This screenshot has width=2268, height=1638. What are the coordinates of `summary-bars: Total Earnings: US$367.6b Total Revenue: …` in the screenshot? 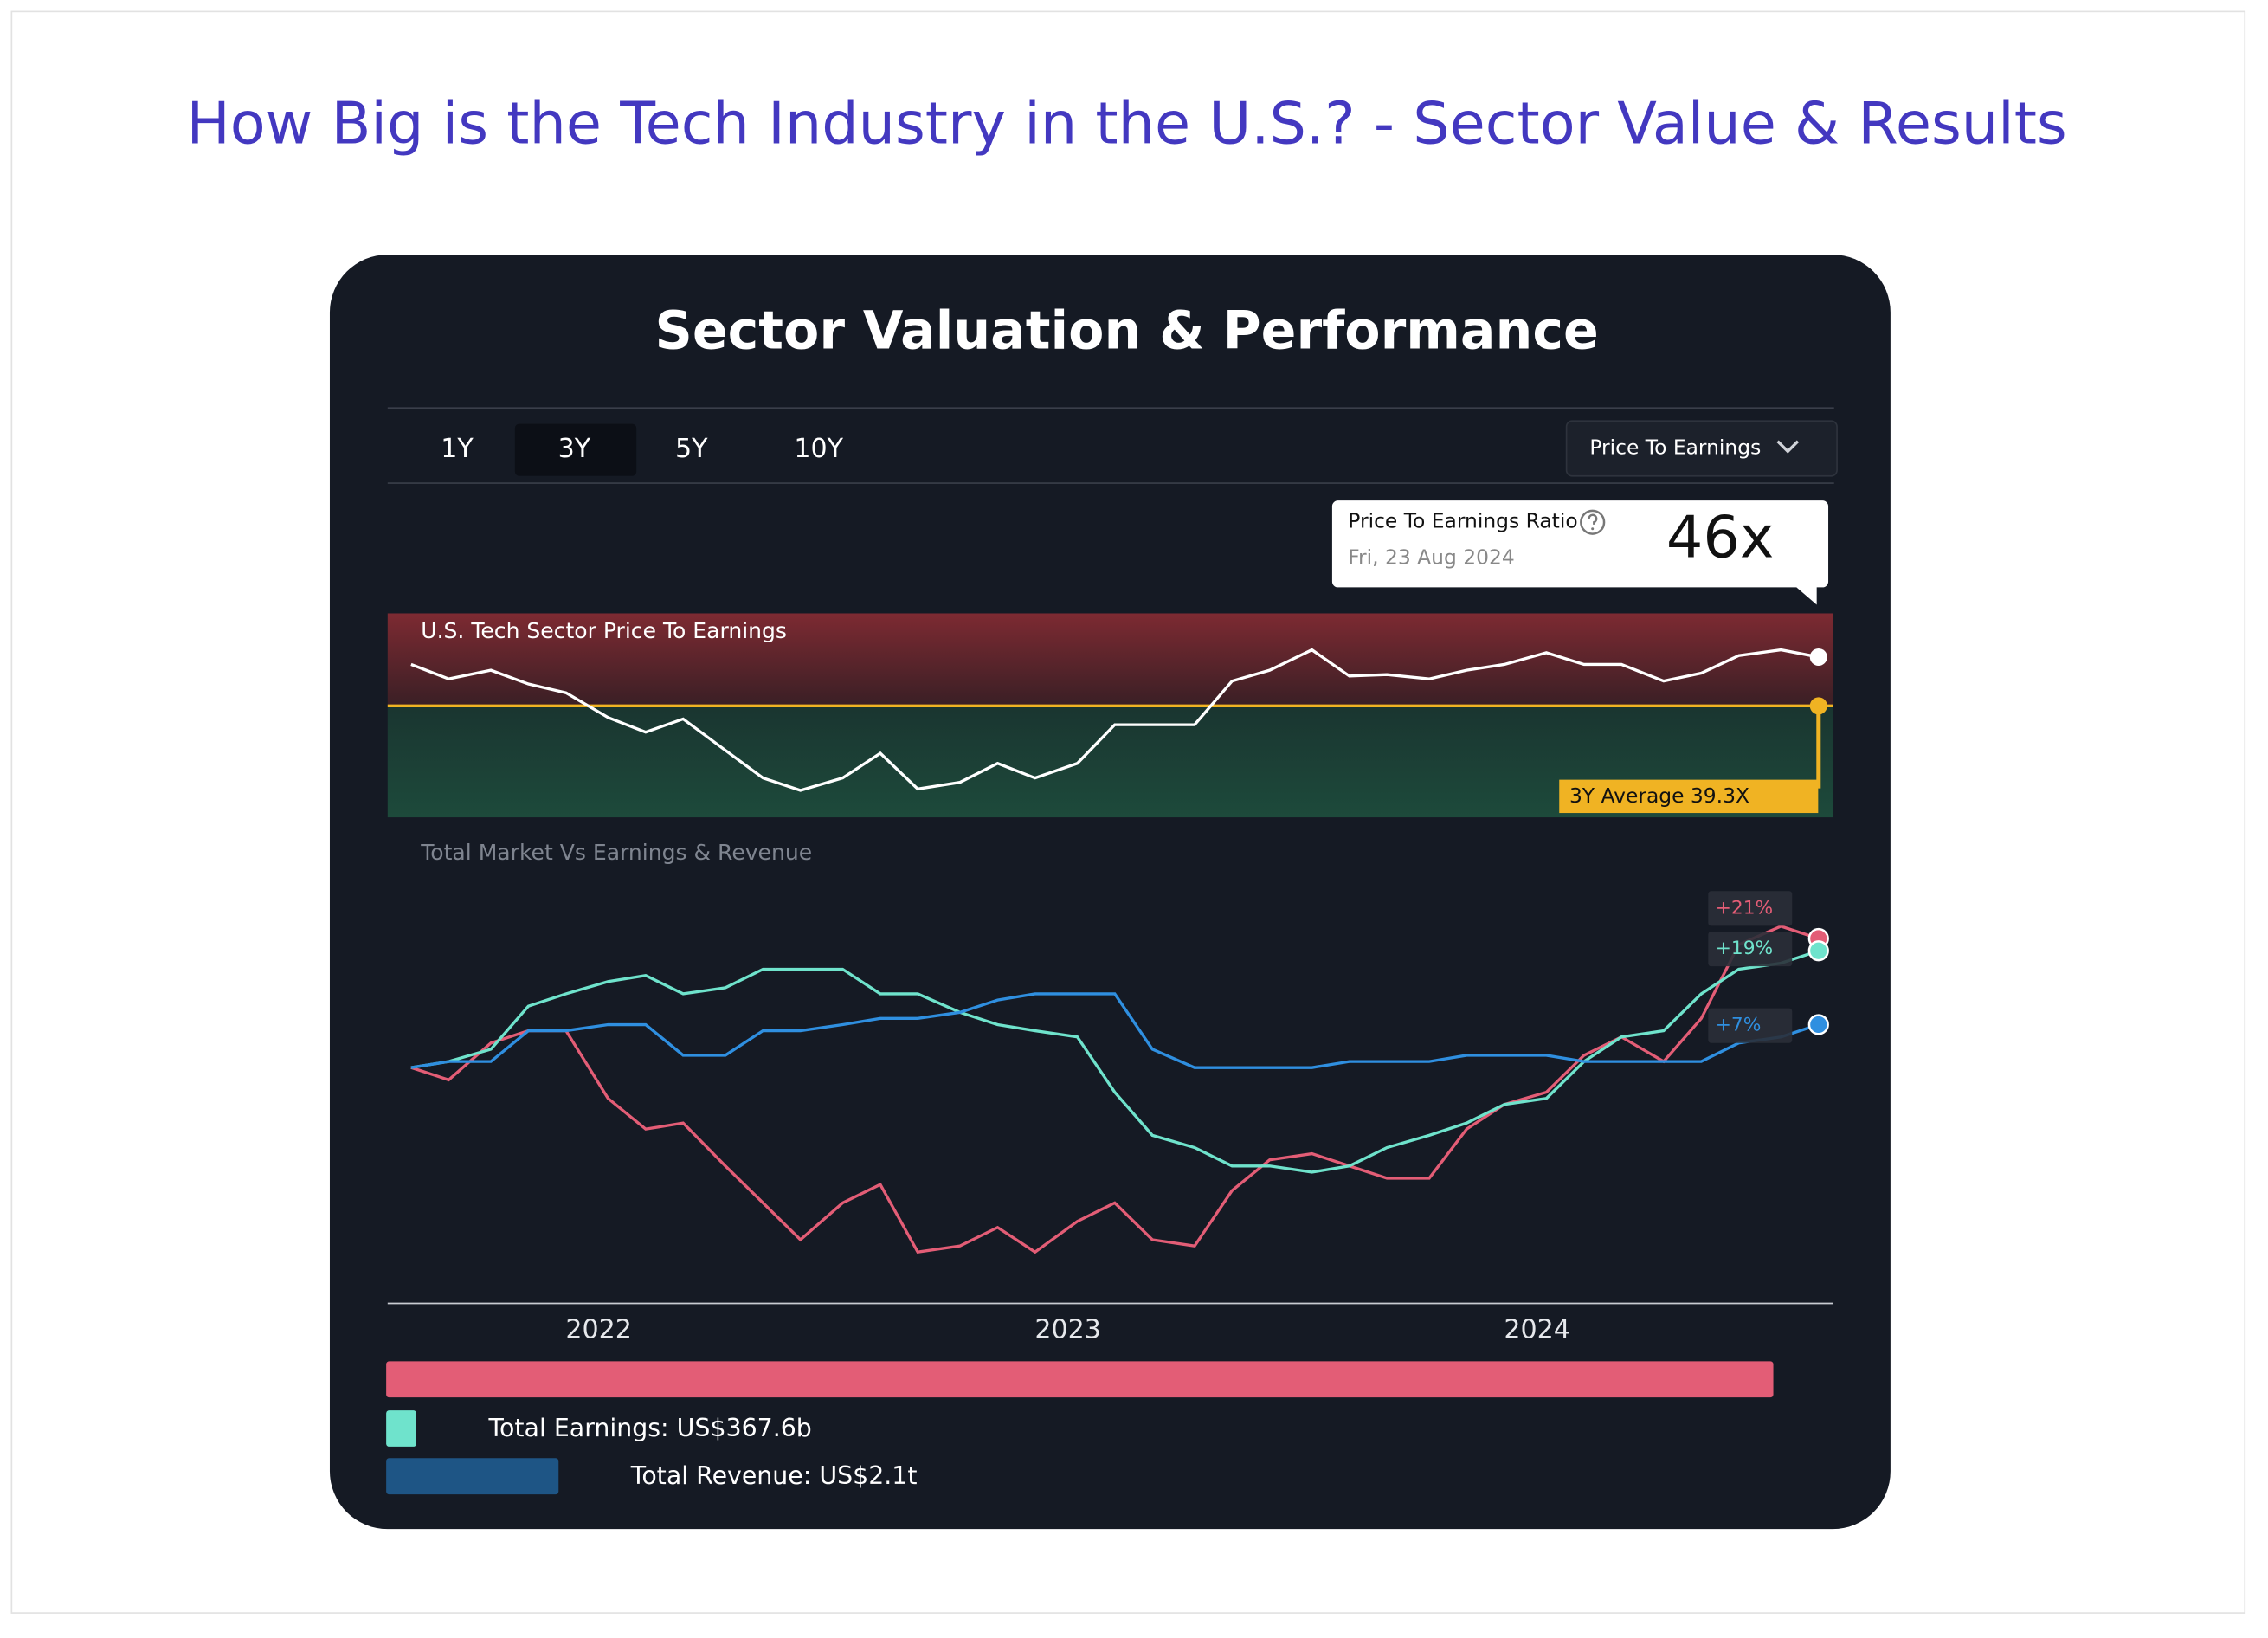 It's located at (1080, 1428).